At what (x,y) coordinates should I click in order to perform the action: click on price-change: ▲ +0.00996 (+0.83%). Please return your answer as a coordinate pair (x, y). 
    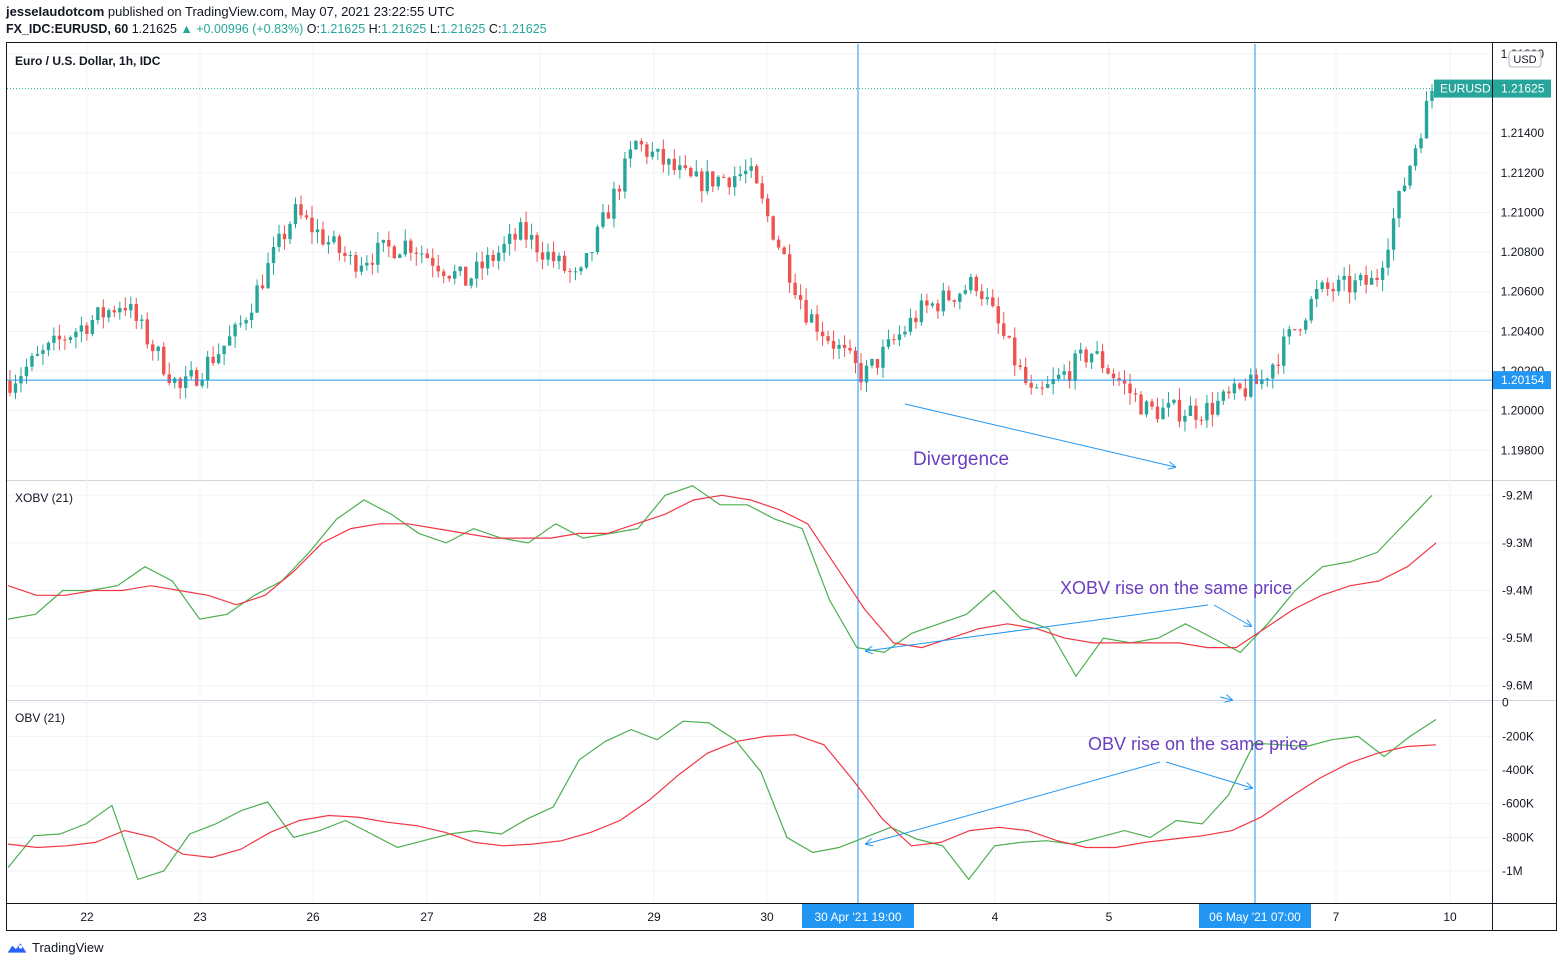
    Looking at the image, I should click on (242, 29).